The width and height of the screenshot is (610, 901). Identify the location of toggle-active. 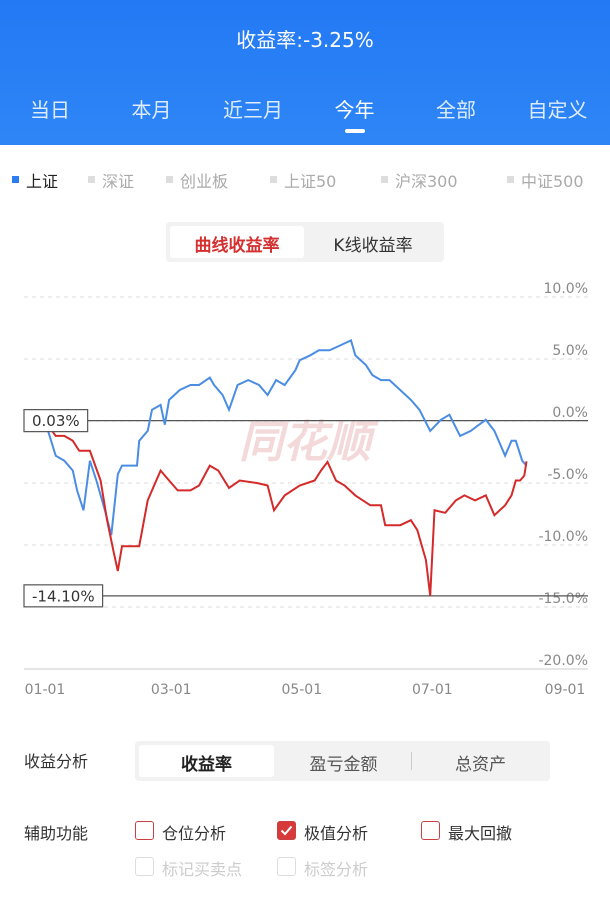
(237, 242).